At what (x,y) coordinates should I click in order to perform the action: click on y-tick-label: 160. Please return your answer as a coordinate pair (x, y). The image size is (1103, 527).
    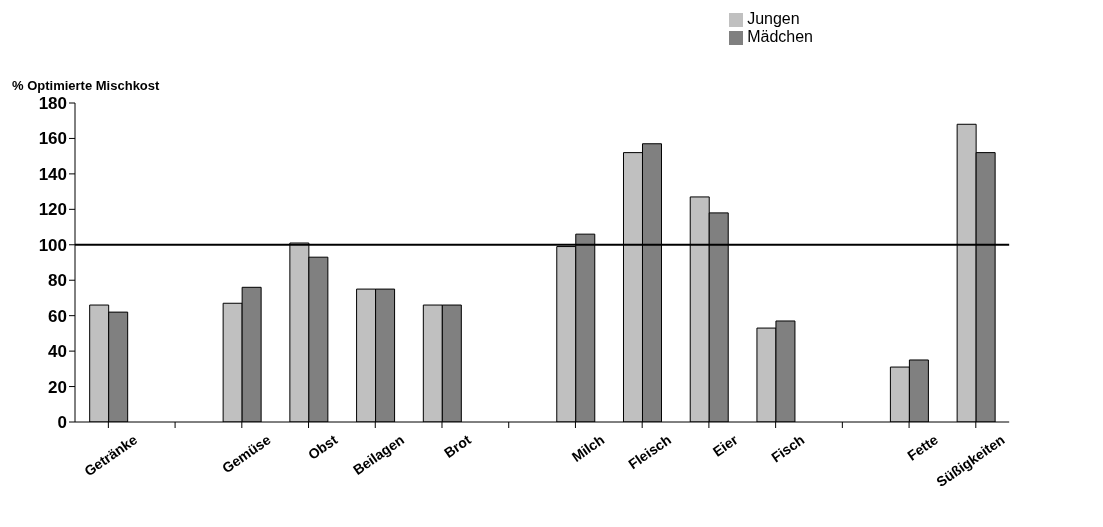
    Looking at the image, I should click on (52, 139).